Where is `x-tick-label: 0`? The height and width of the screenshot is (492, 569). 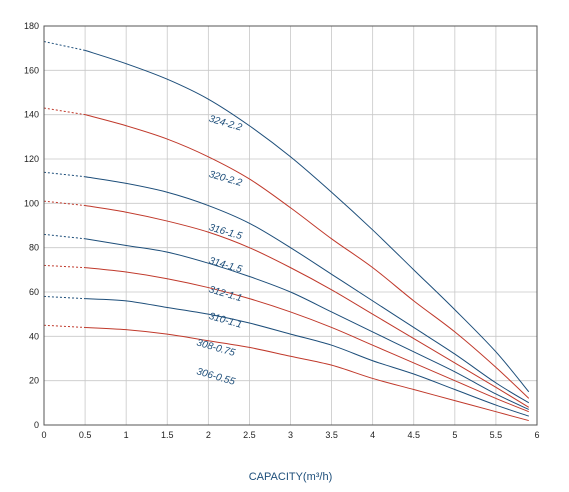
x-tick-label: 0 is located at coordinates (43, 435).